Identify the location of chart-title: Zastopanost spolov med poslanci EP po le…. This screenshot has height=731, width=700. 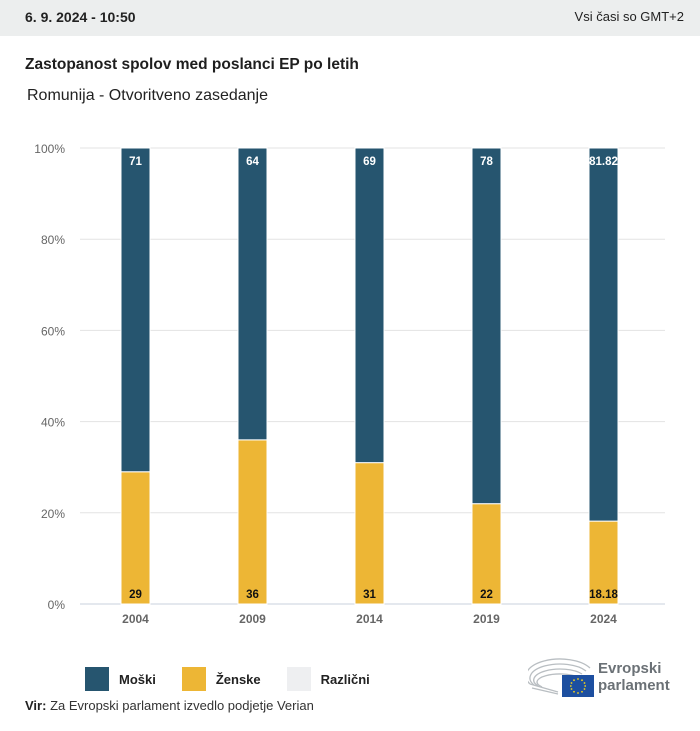
(192, 64).